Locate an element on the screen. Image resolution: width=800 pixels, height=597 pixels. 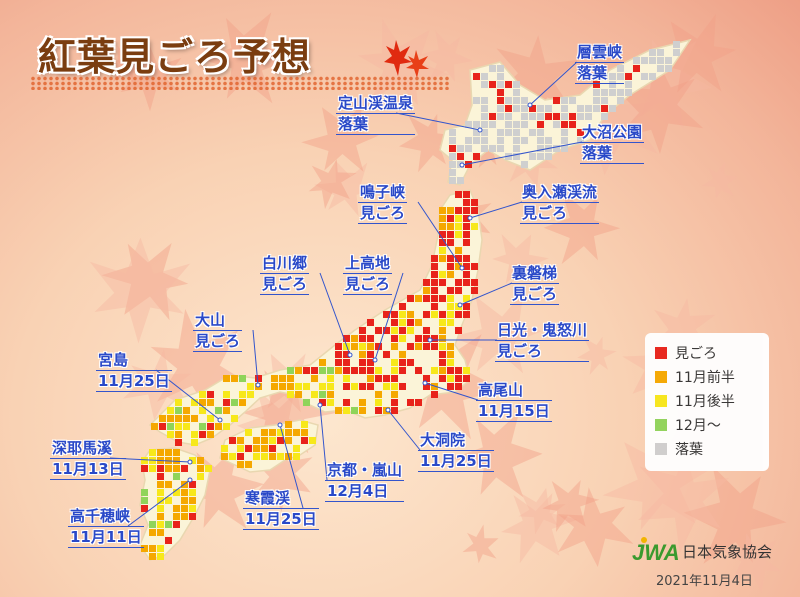
legend-swatch is located at coordinates (661, 377).